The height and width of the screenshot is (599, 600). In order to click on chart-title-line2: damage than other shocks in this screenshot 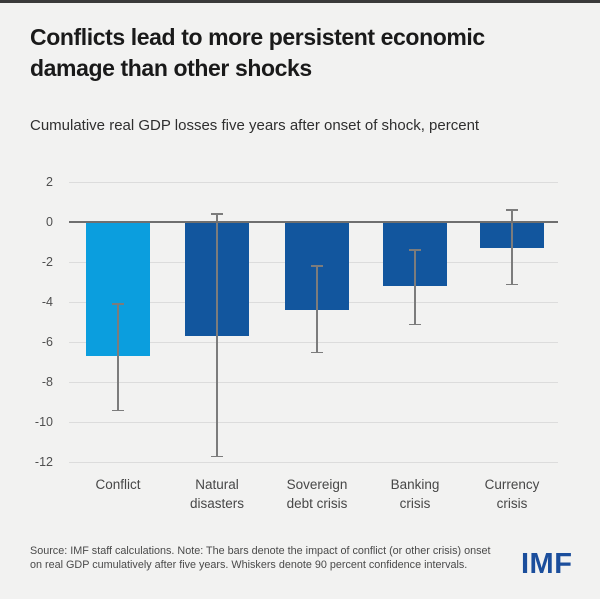, I will do `click(171, 68)`.